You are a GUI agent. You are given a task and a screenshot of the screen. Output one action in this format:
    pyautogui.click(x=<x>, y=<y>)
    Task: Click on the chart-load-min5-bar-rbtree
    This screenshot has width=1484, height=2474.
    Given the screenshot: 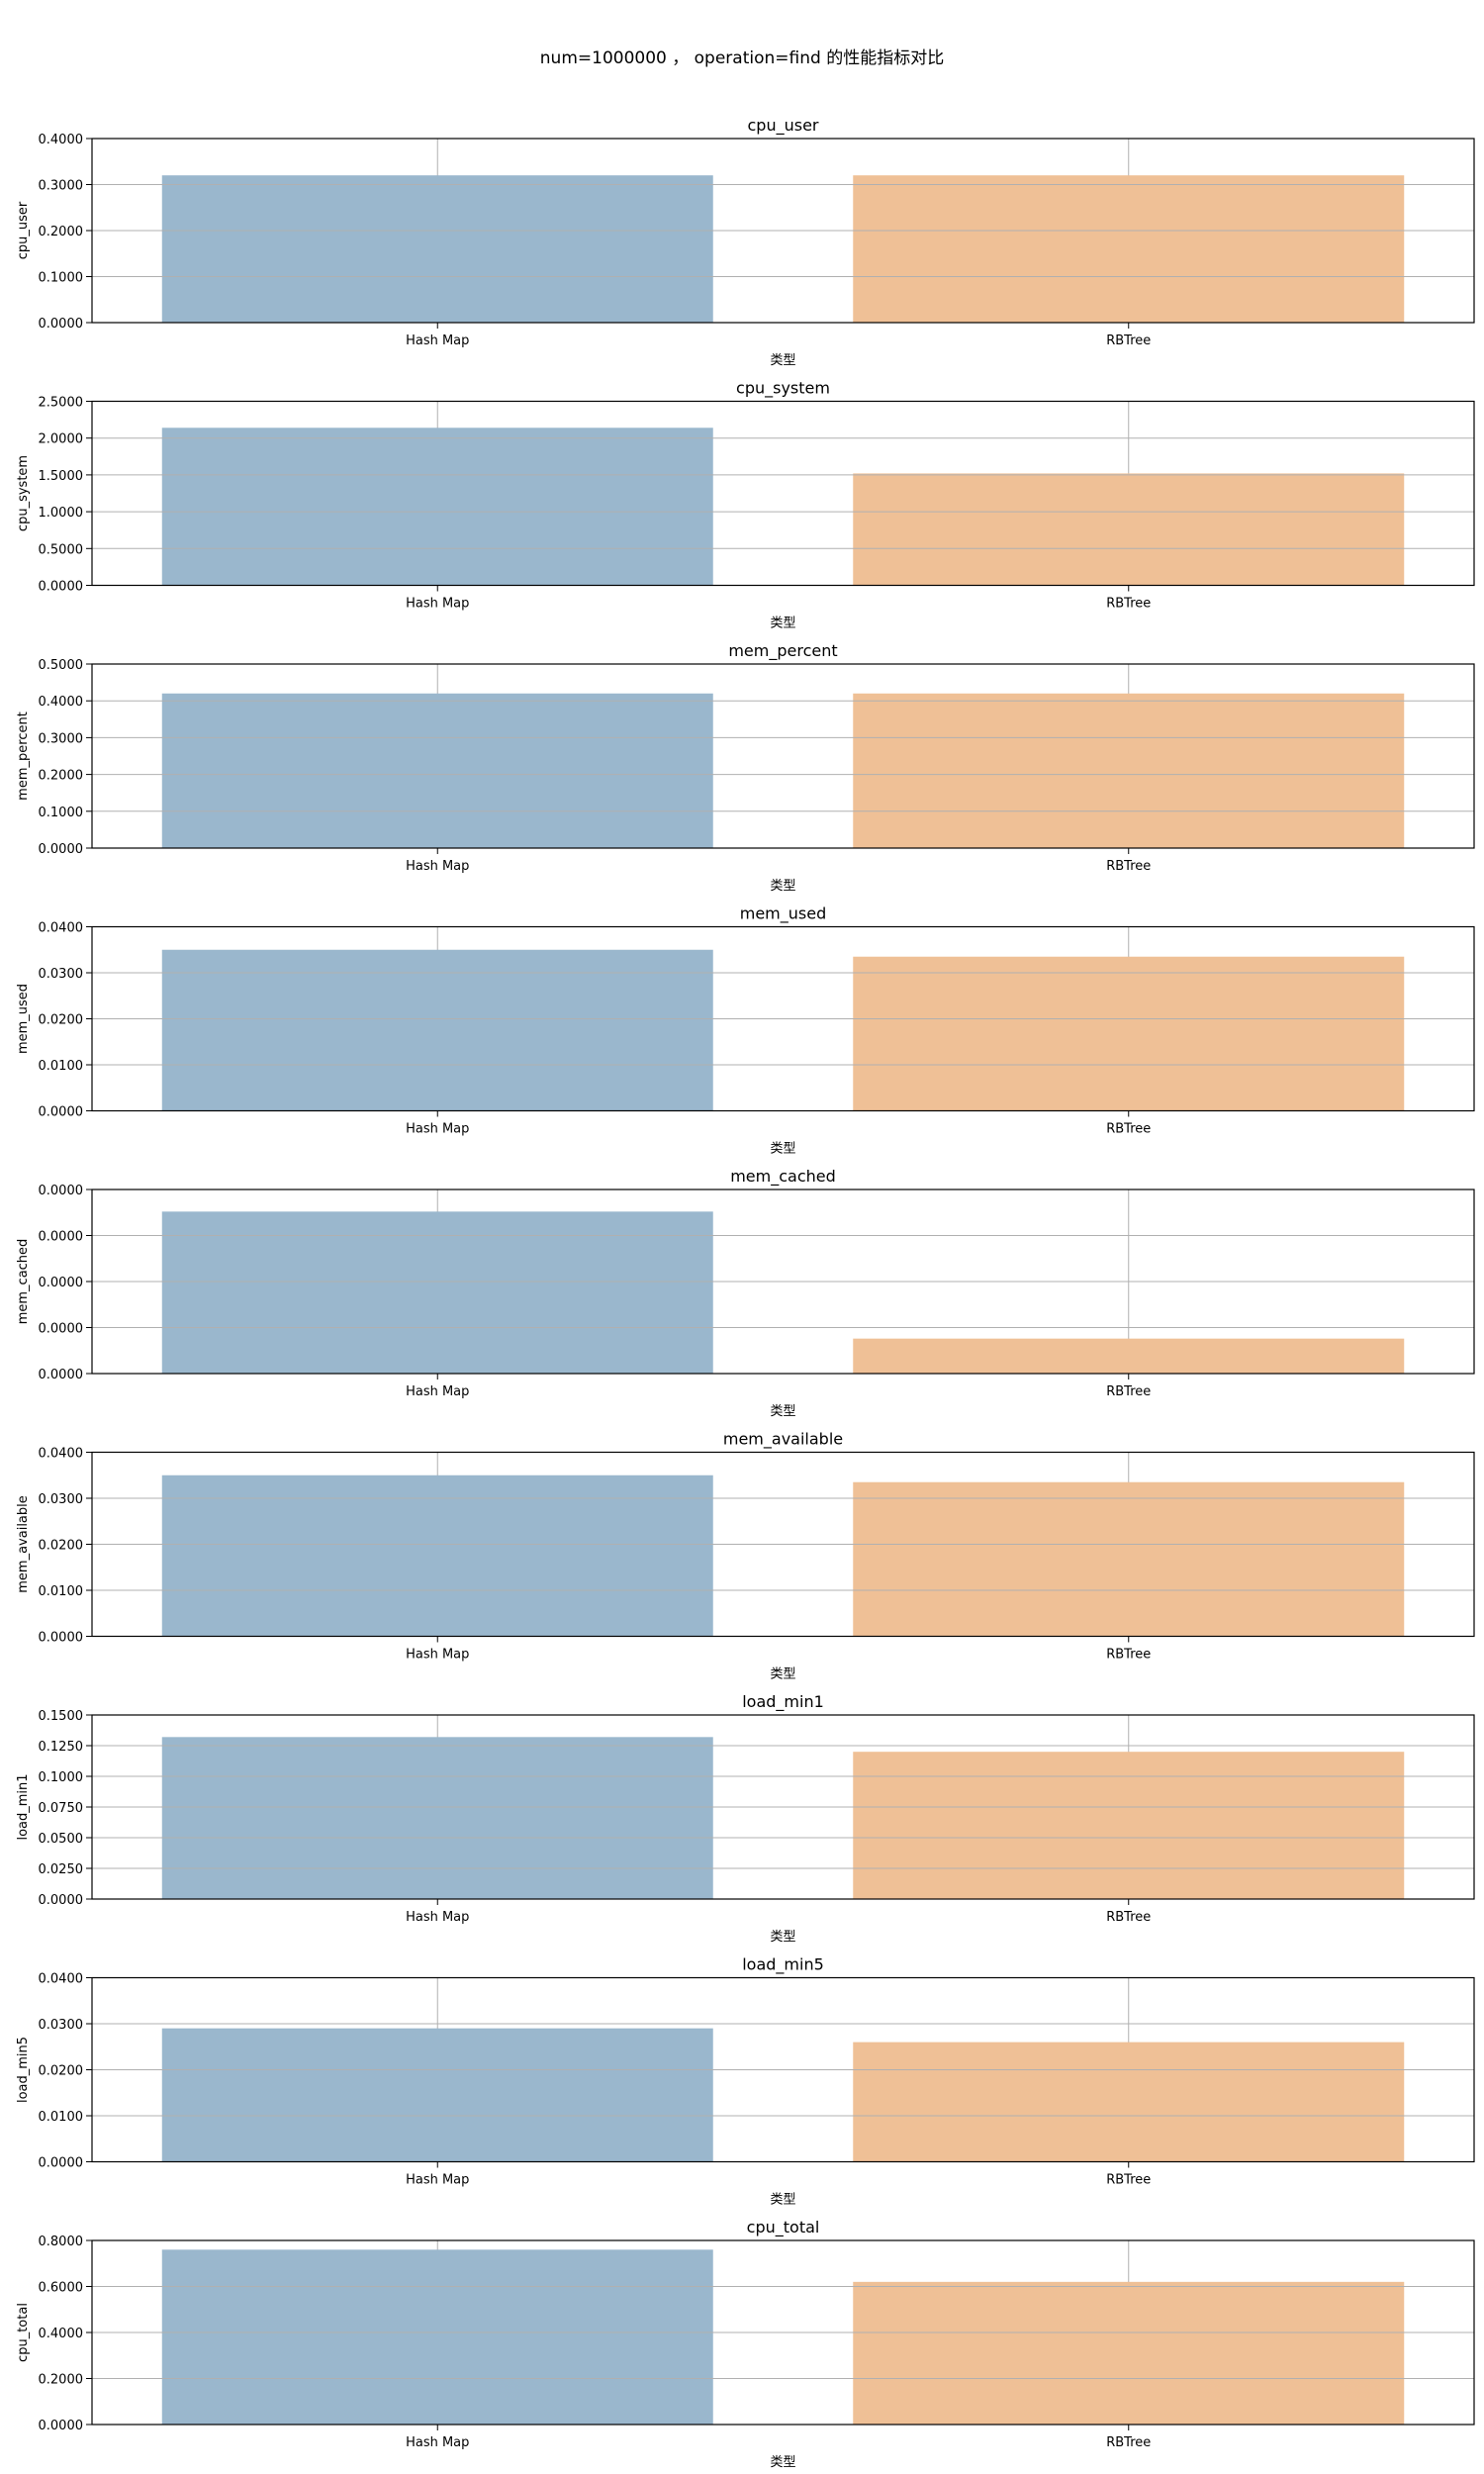 What is the action you would take?
    pyautogui.click(x=1129, y=2102)
    